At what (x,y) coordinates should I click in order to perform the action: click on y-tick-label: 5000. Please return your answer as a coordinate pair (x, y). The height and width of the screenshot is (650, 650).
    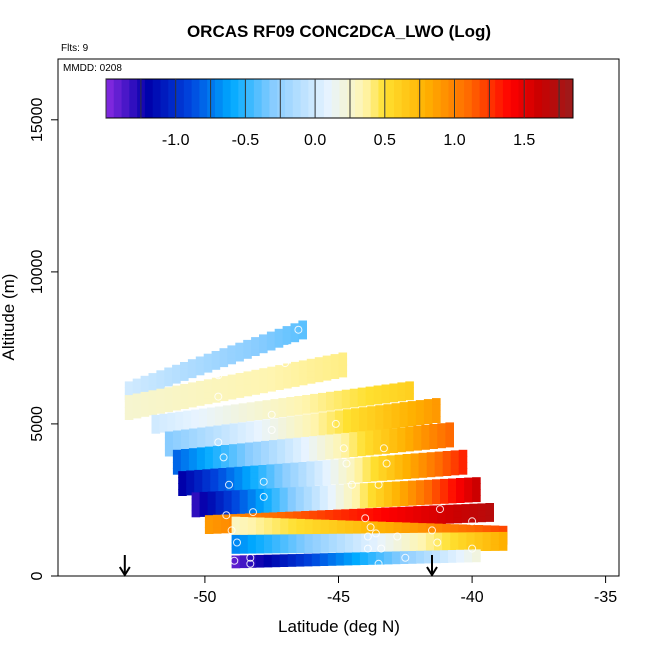
    Looking at the image, I should click on (37, 424).